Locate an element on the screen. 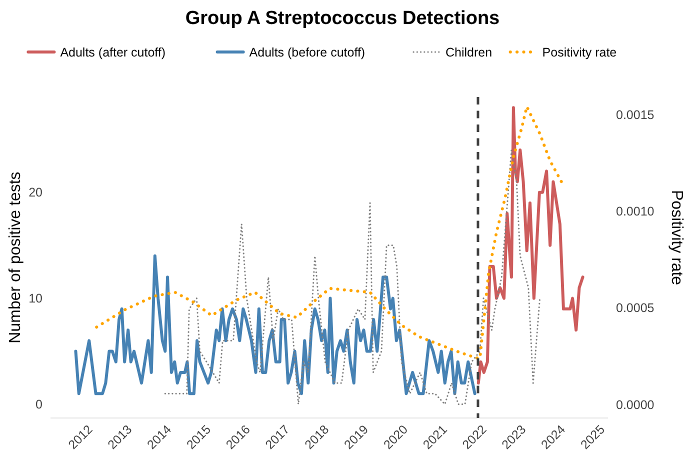 This screenshot has height=461, width=685. y2-tick-label: 0.0010 is located at coordinates (635, 211).